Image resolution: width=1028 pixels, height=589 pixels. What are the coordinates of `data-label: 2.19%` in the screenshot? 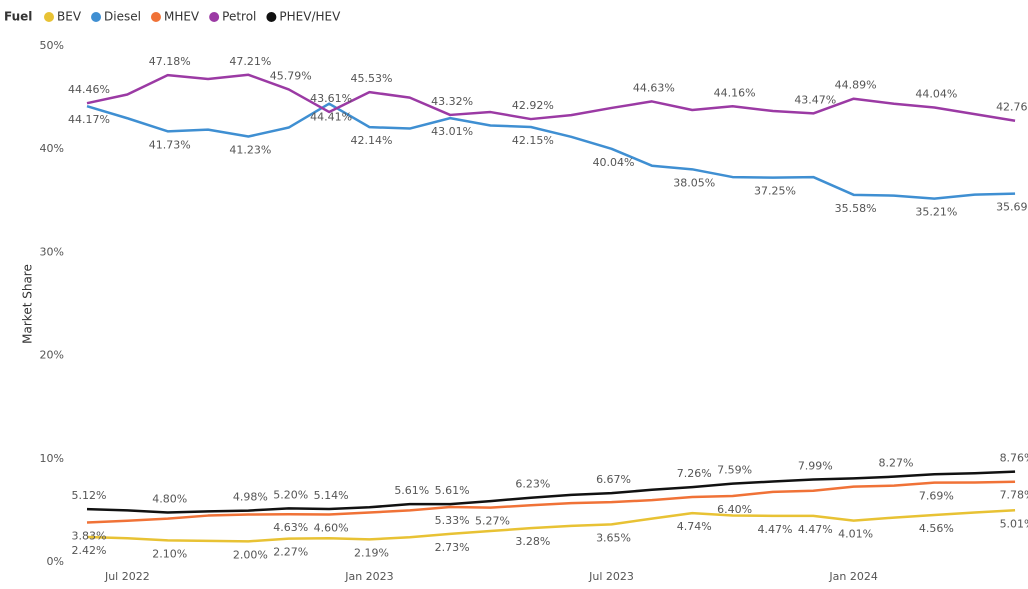 It's located at (371, 552).